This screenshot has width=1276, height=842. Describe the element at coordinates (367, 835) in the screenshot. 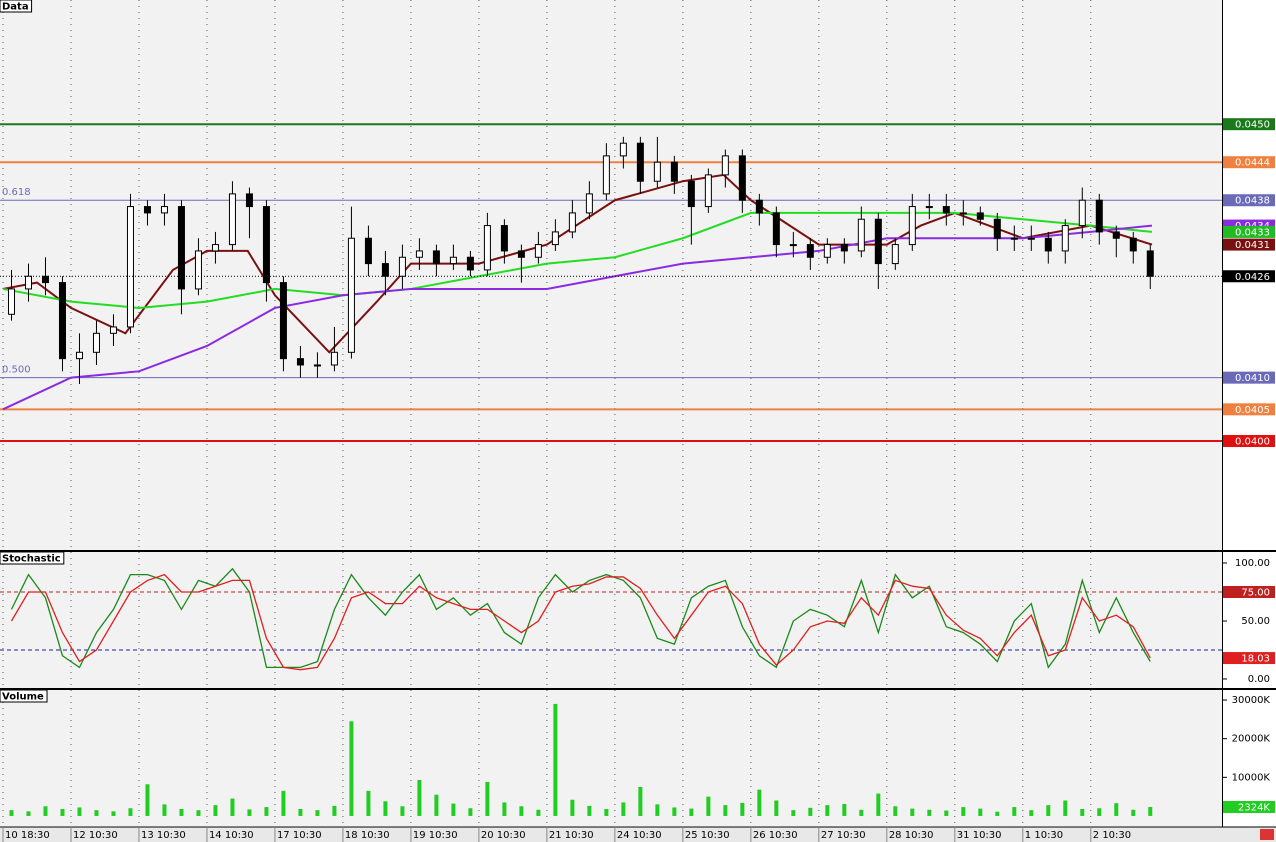

I see `x-tick-label: 18 10:30` at that location.